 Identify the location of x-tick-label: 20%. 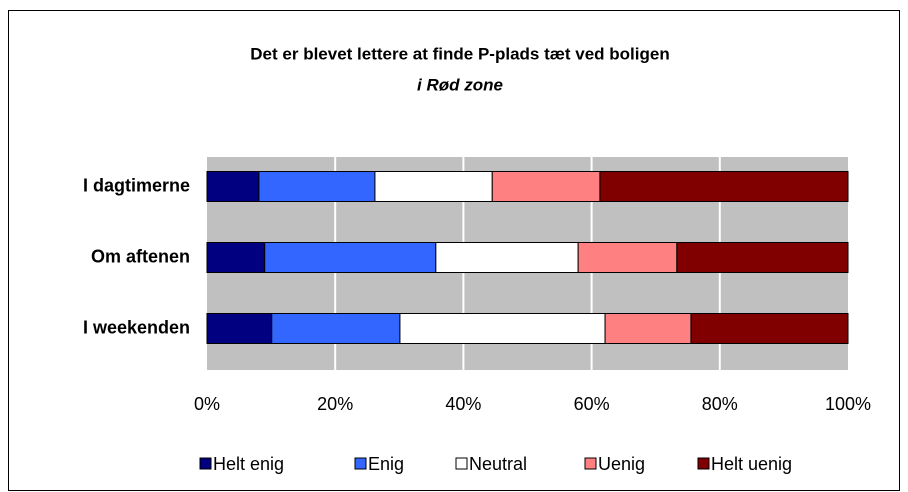
(335, 404).